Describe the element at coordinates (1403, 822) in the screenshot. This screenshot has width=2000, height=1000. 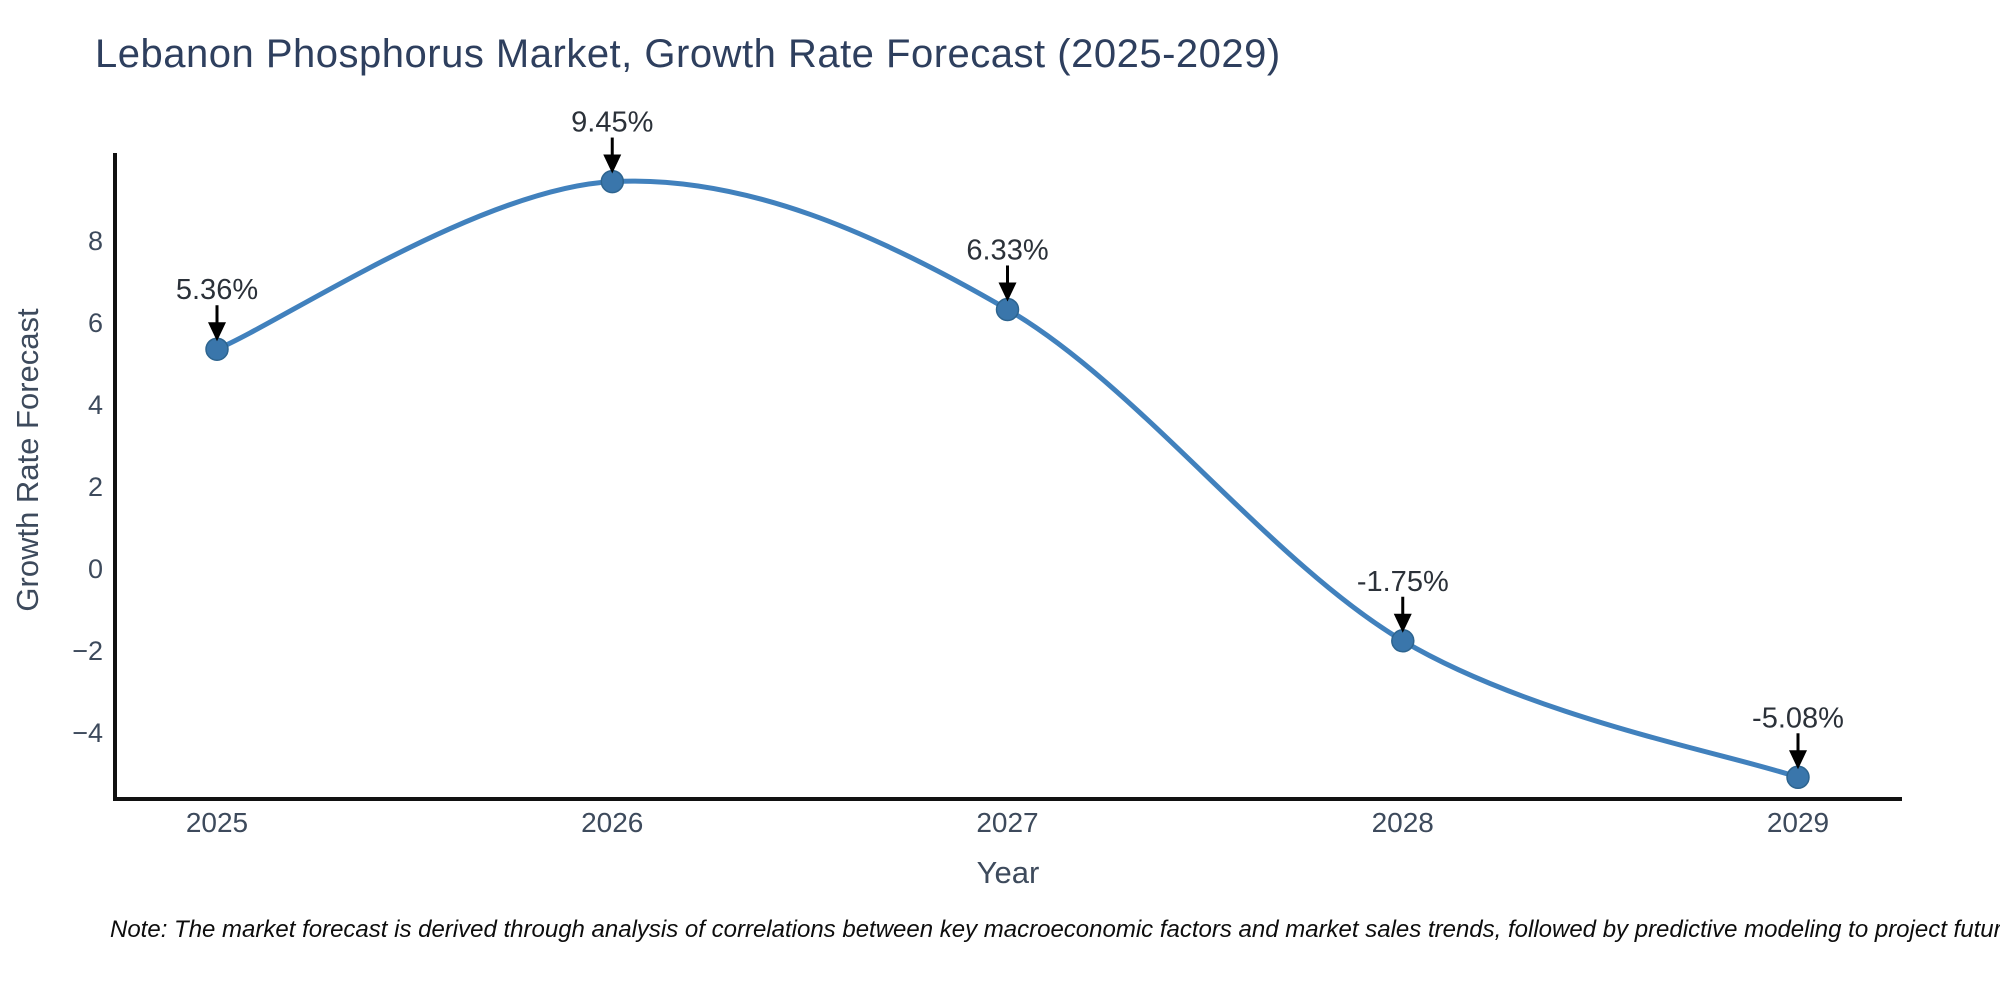
I see `x-tick-label: 2028` at that location.